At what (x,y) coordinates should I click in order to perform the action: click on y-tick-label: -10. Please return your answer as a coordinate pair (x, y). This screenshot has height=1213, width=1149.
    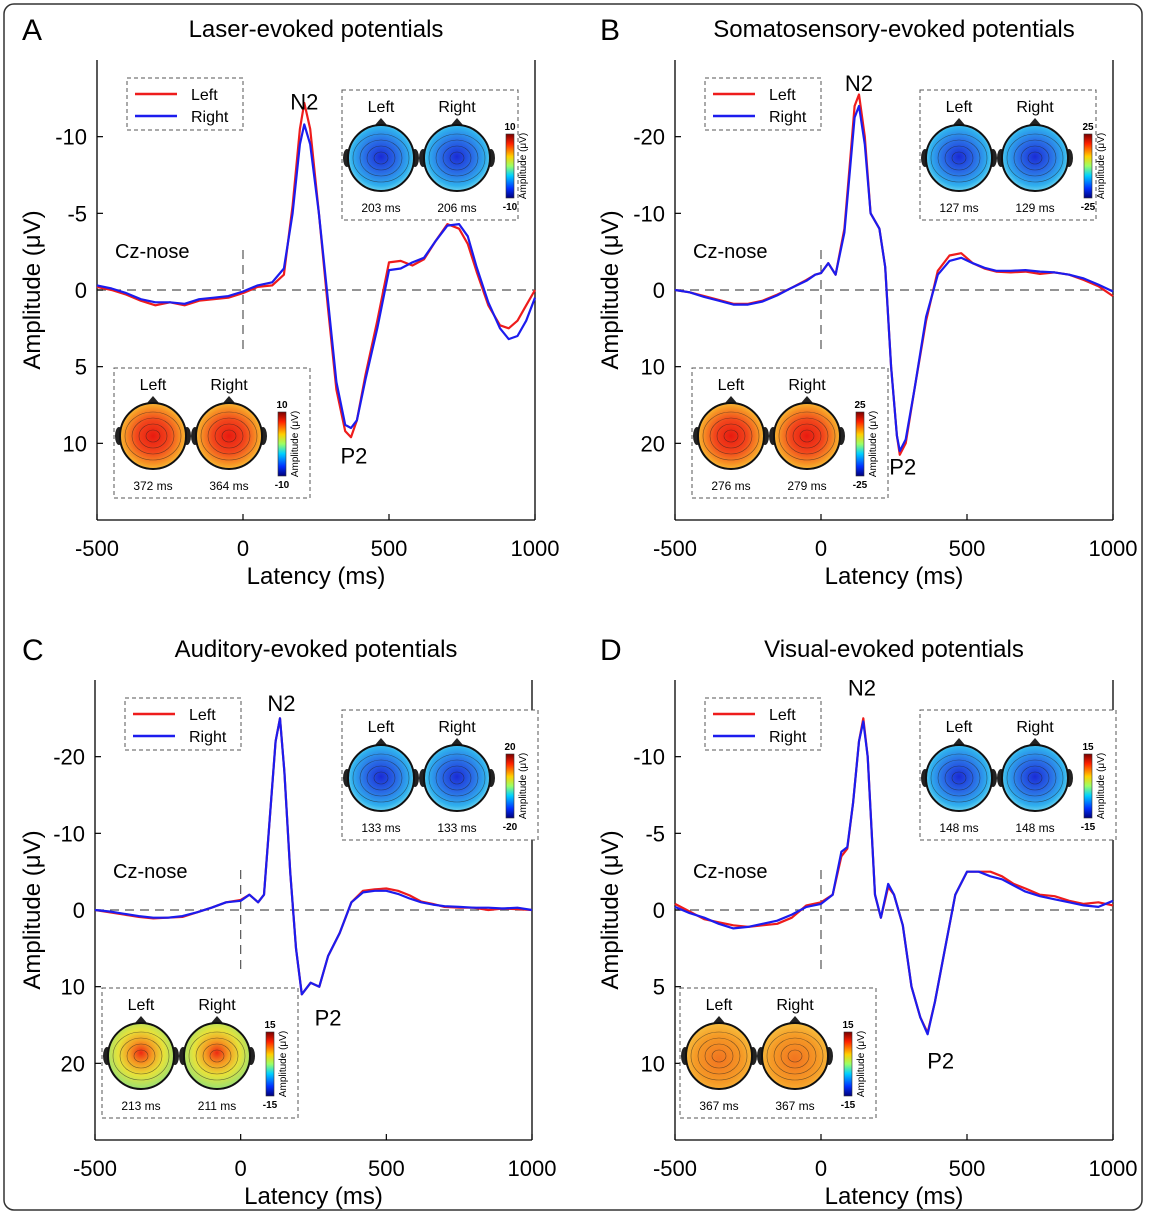
    Looking at the image, I should click on (69, 833).